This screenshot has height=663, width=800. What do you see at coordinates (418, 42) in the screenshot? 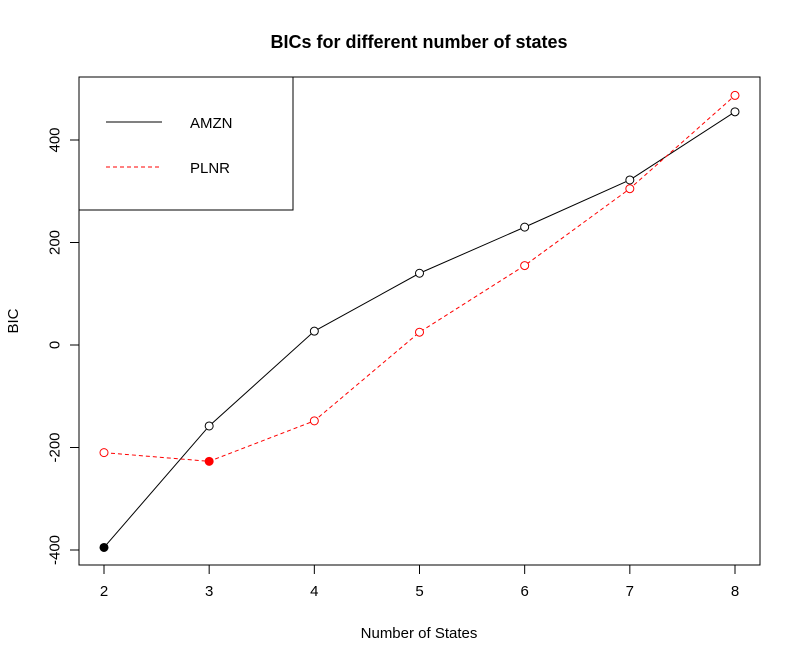
I see `chart-title: BICs for different number of states` at bounding box center [418, 42].